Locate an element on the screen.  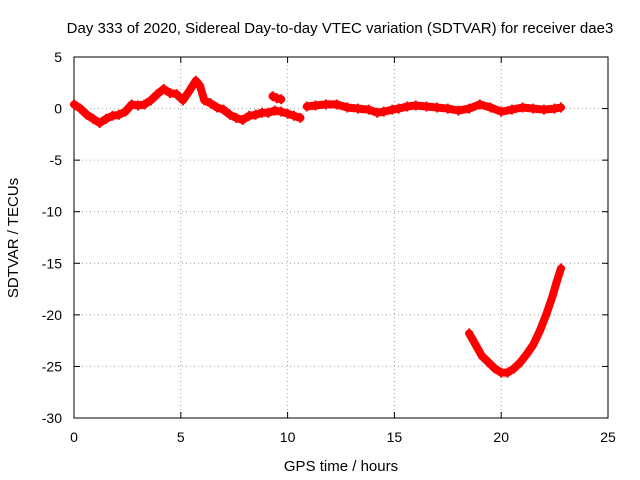
x-tick-label: 0 is located at coordinates (74, 437).